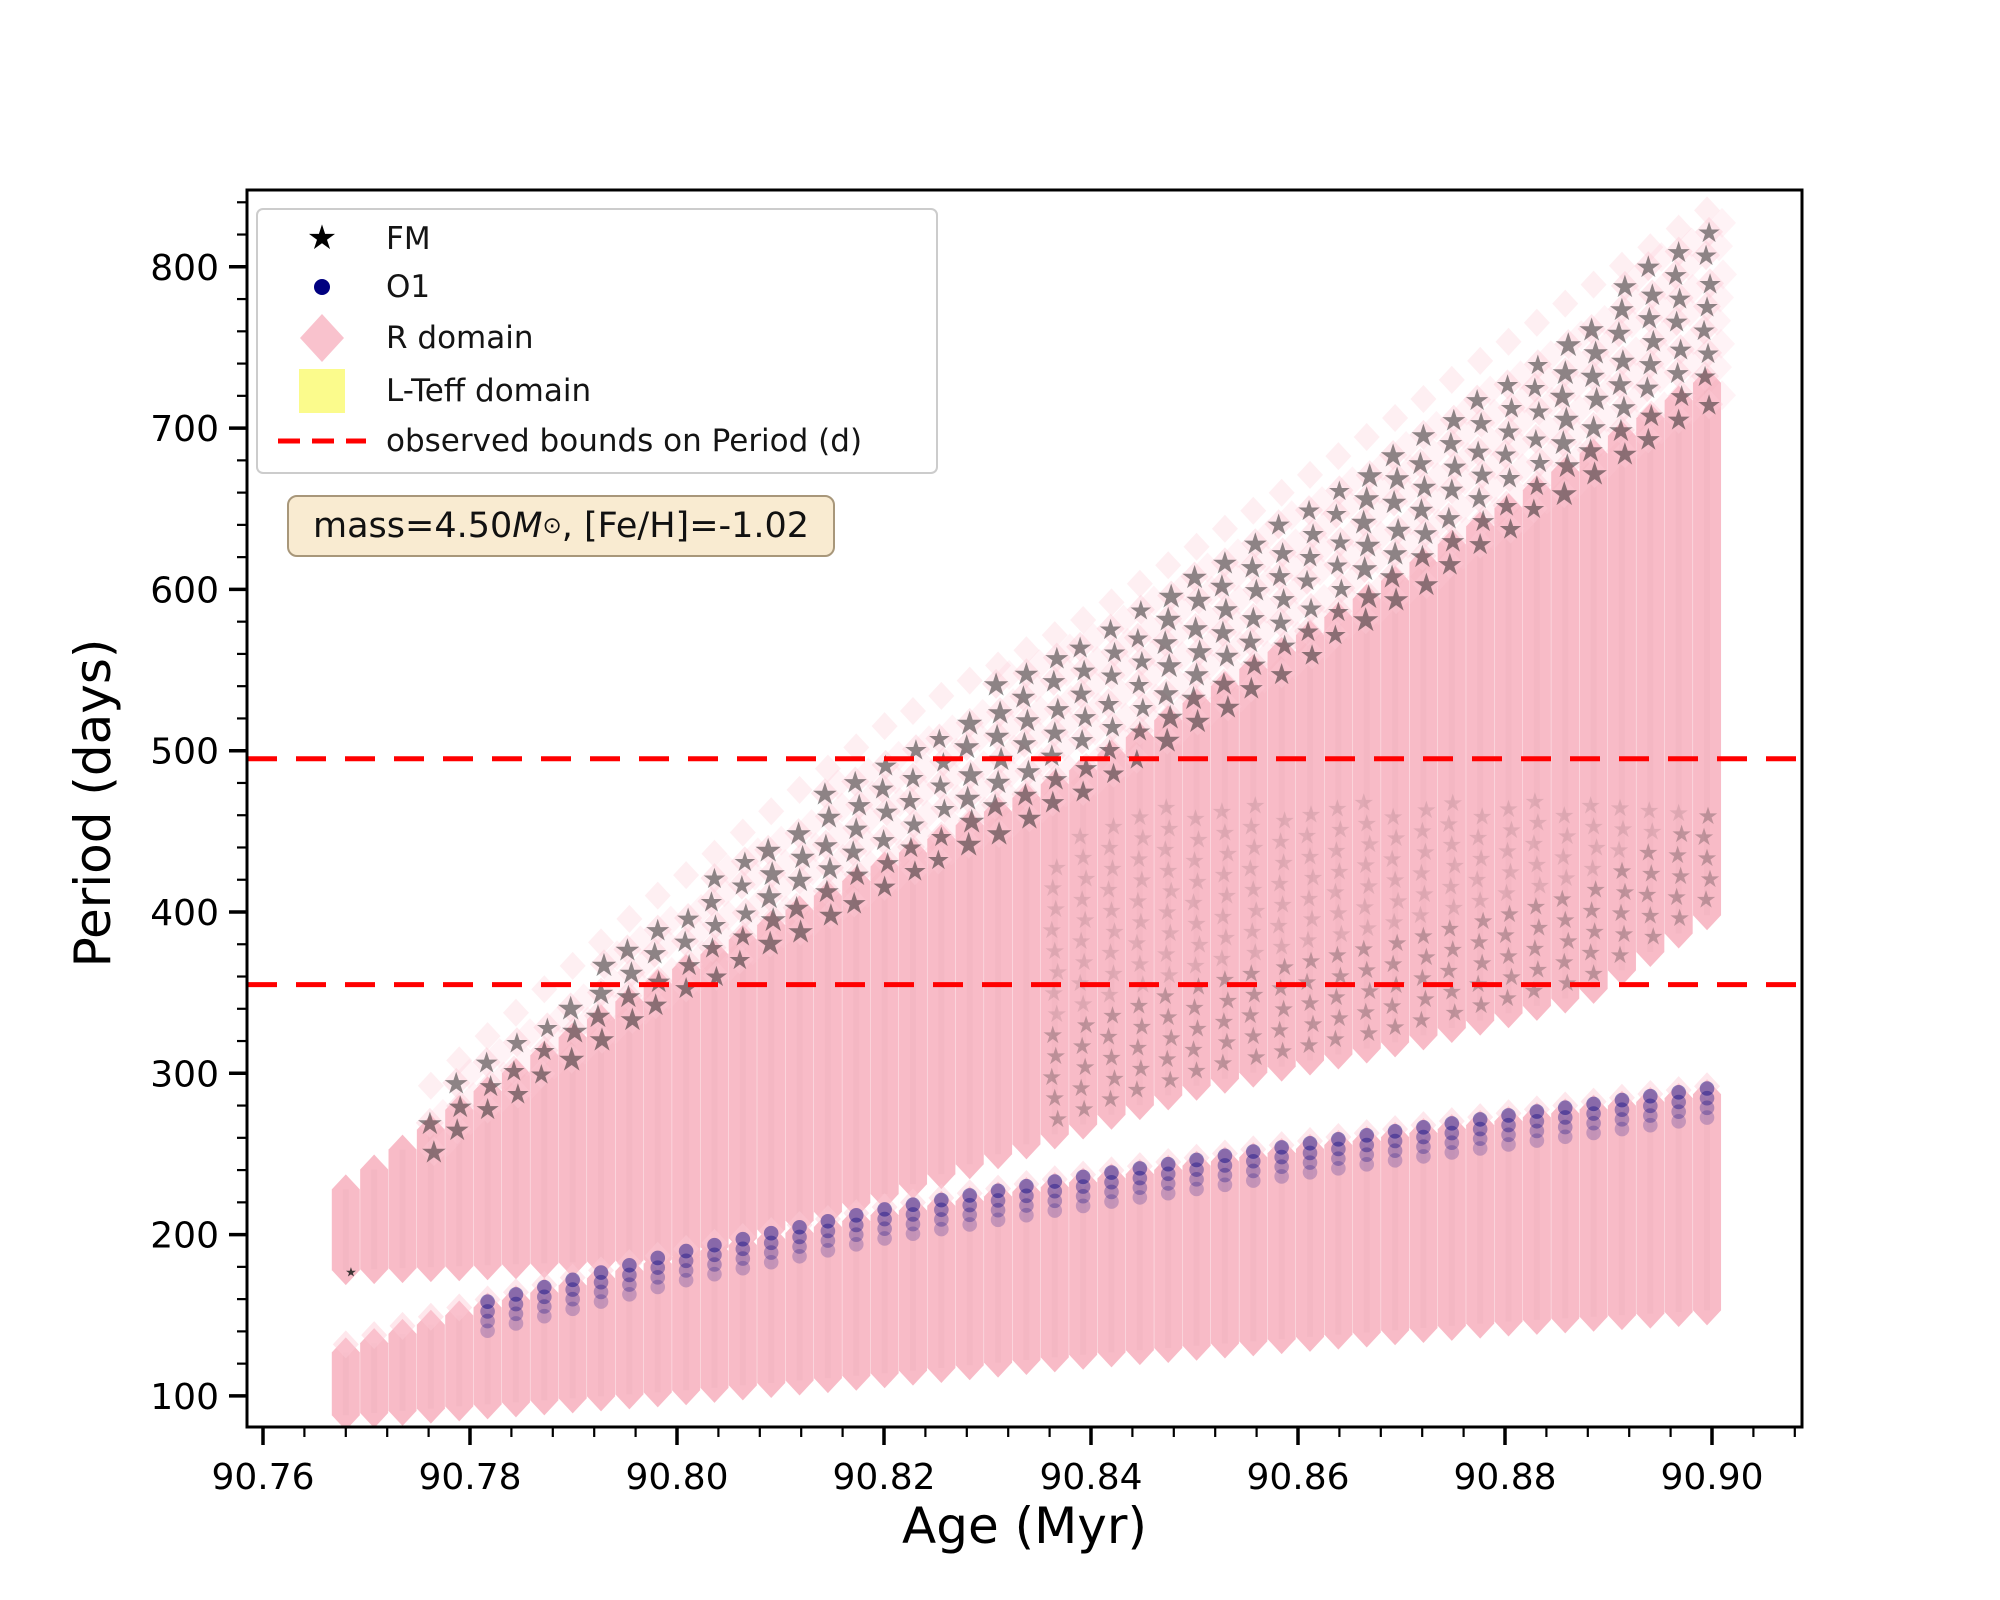 Image resolution: width=2000 pixels, height=1600 pixels. Describe the element at coordinates (597, 239) in the screenshot. I see `legend-item-fm: ★ FM` at that location.